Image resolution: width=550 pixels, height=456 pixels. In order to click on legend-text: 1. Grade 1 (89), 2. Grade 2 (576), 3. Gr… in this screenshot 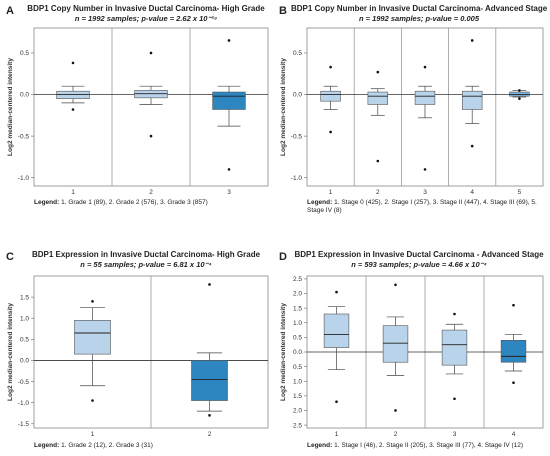, I will do `click(134, 202)`.